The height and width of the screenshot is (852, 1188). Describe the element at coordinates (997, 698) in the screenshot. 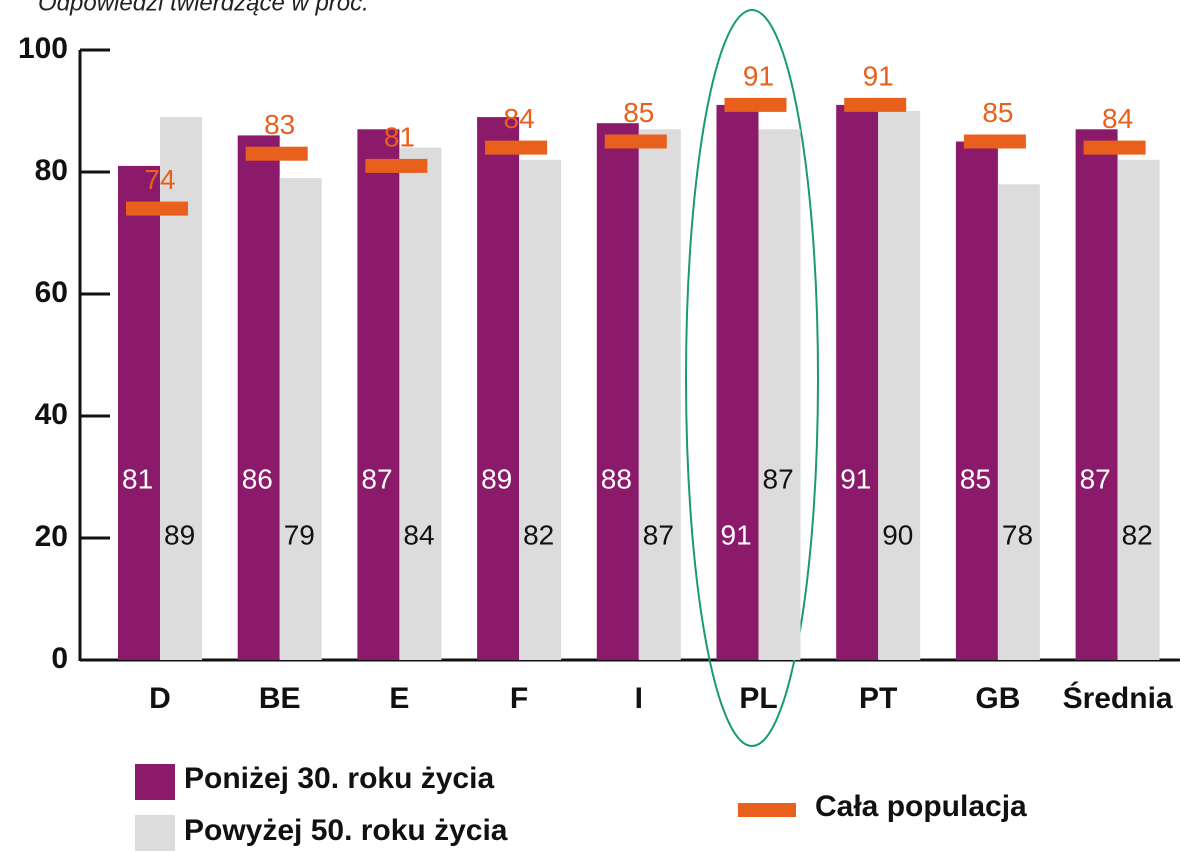

I see `x-tick-label: GB` at that location.